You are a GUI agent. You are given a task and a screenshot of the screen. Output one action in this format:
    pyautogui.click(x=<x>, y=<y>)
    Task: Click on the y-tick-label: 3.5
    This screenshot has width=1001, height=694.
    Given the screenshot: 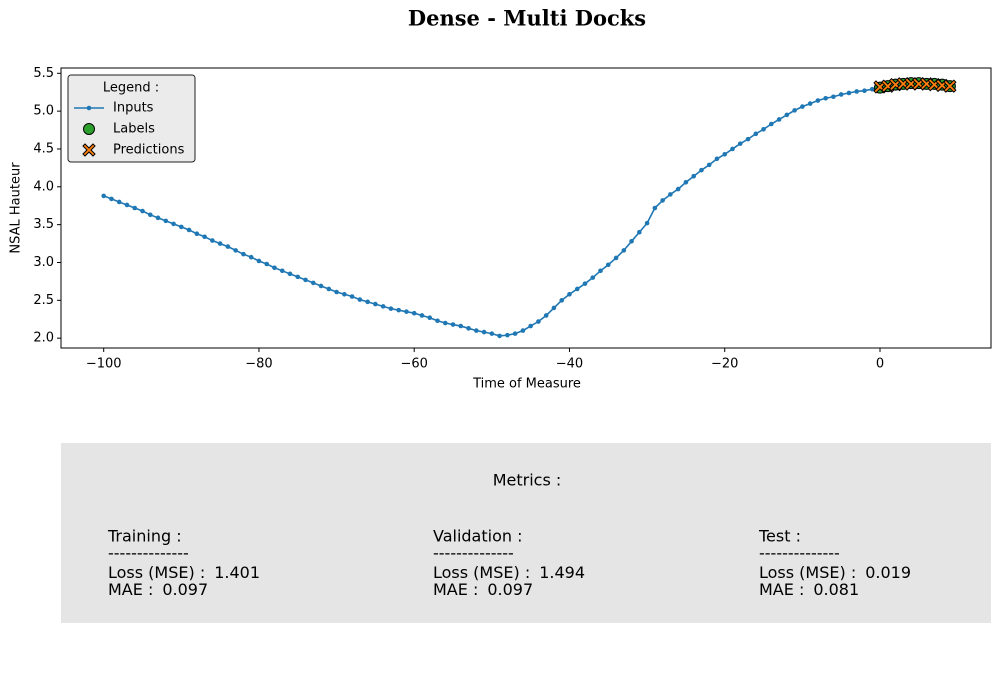 What is the action you would take?
    pyautogui.click(x=43, y=224)
    